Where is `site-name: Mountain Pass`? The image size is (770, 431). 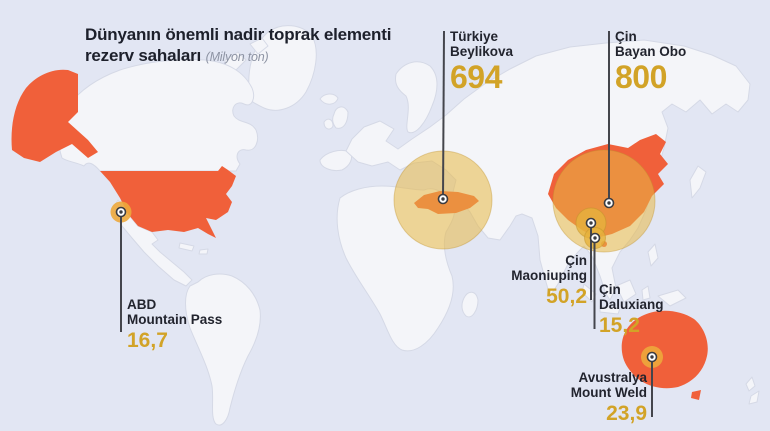
site-name: Mountain Pass is located at coordinates (175, 319).